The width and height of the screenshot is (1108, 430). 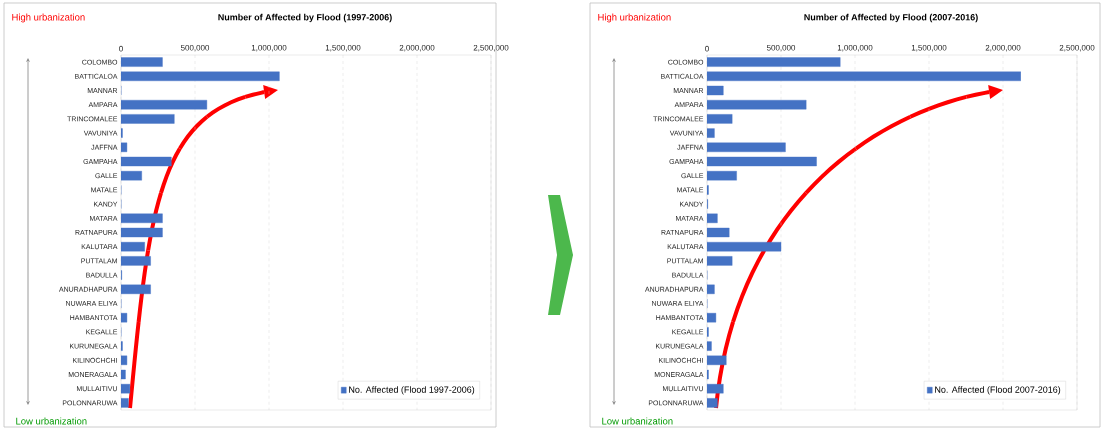 What do you see at coordinates (998, 390) in the screenshot?
I see `legend-label: No. Affected (Flood 2007-2016)` at bounding box center [998, 390].